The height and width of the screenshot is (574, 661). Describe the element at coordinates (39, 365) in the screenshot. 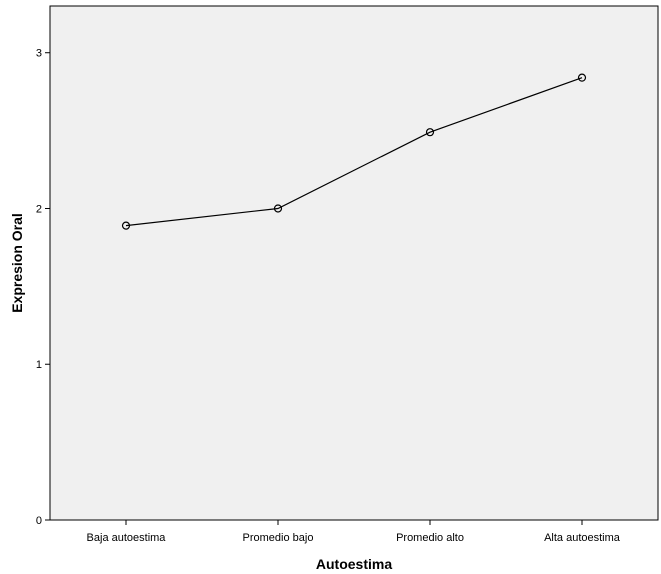

I see `y-tick-label: 1` at that location.